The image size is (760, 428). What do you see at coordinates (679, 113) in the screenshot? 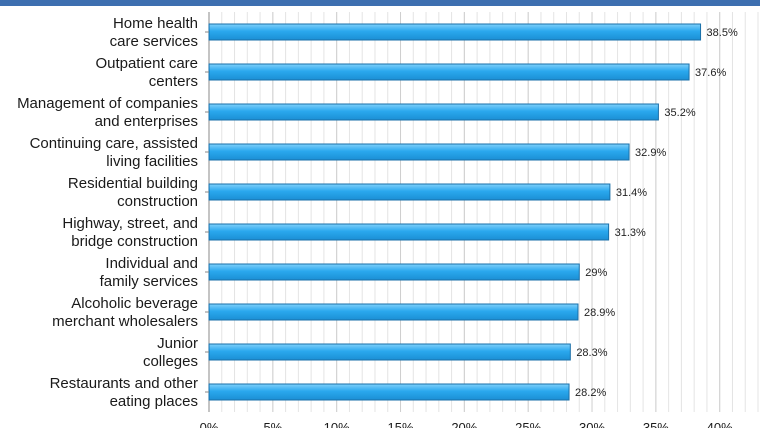
I see `data-label: 35.2%` at bounding box center [679, 113].